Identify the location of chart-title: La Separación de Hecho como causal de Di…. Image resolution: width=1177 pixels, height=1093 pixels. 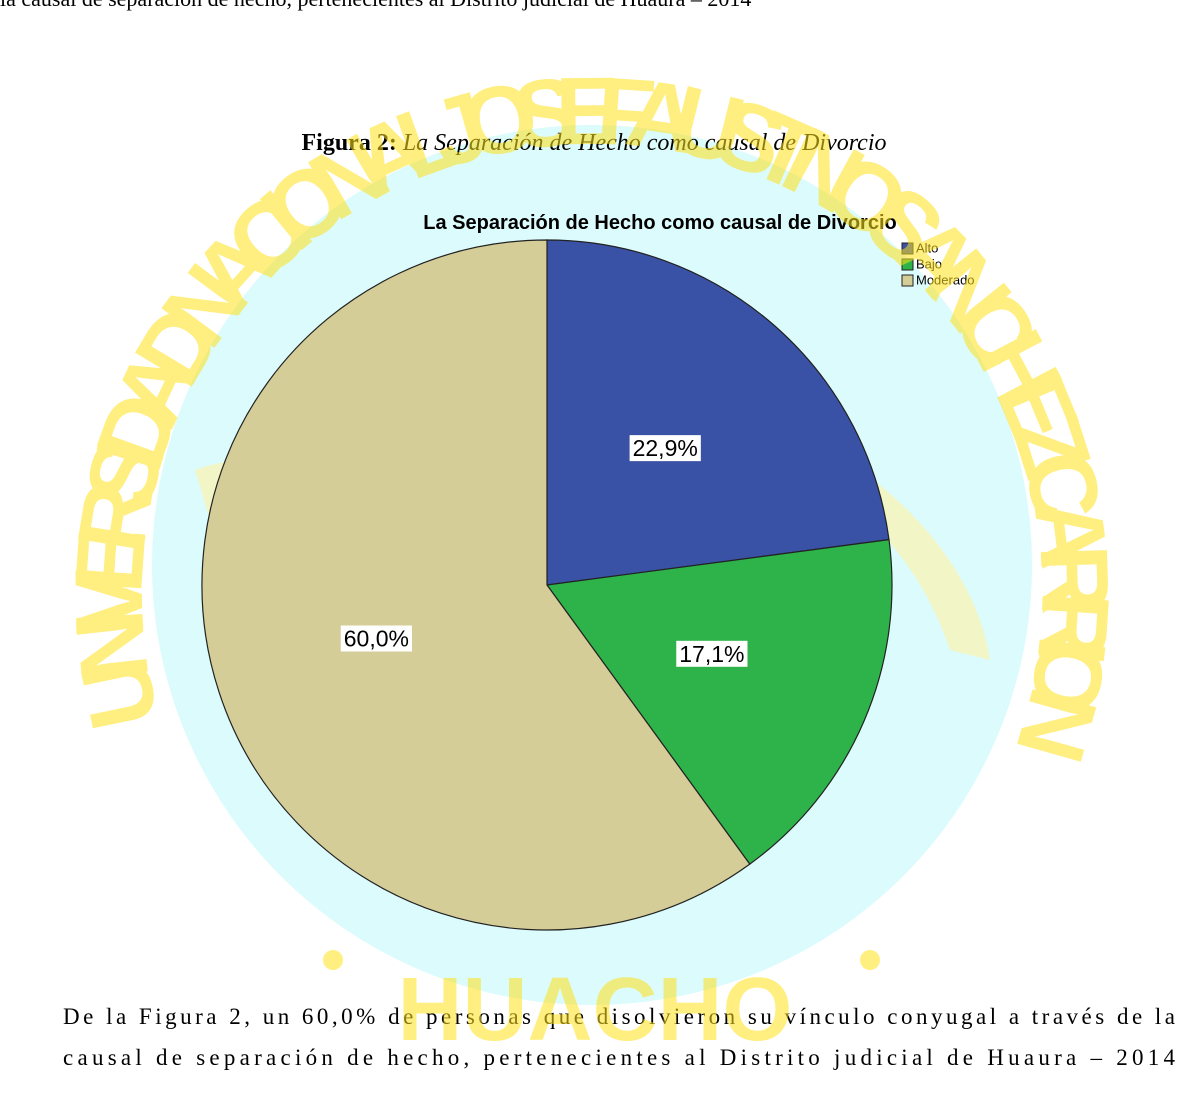
(660, 223).